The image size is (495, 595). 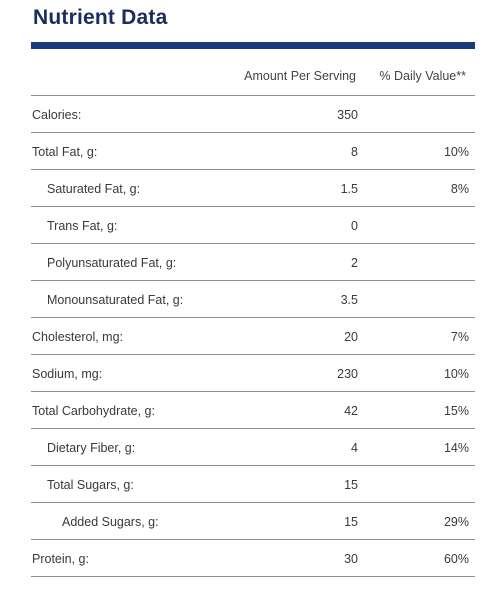 I want to click on nutrient-daily-value: 14%, so click(x=456, y=448).